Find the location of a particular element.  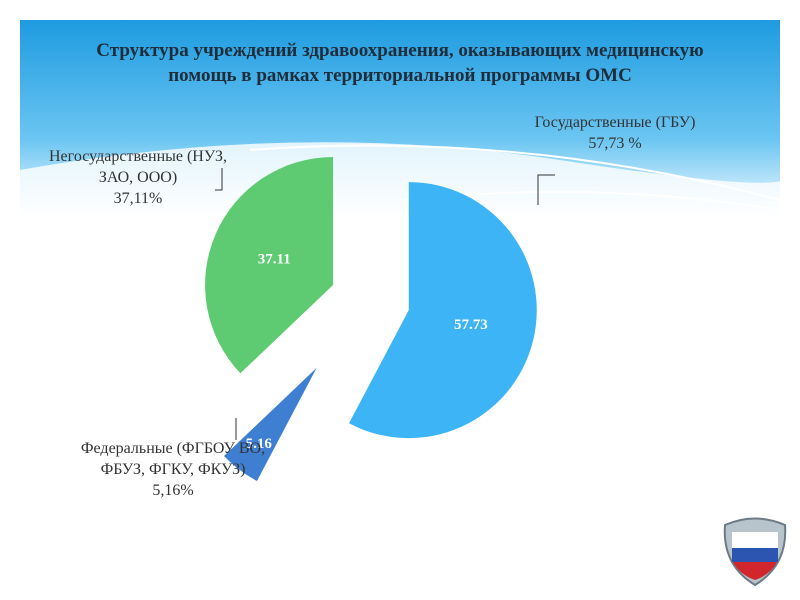

wave-line is located at coordinates (515, 172).